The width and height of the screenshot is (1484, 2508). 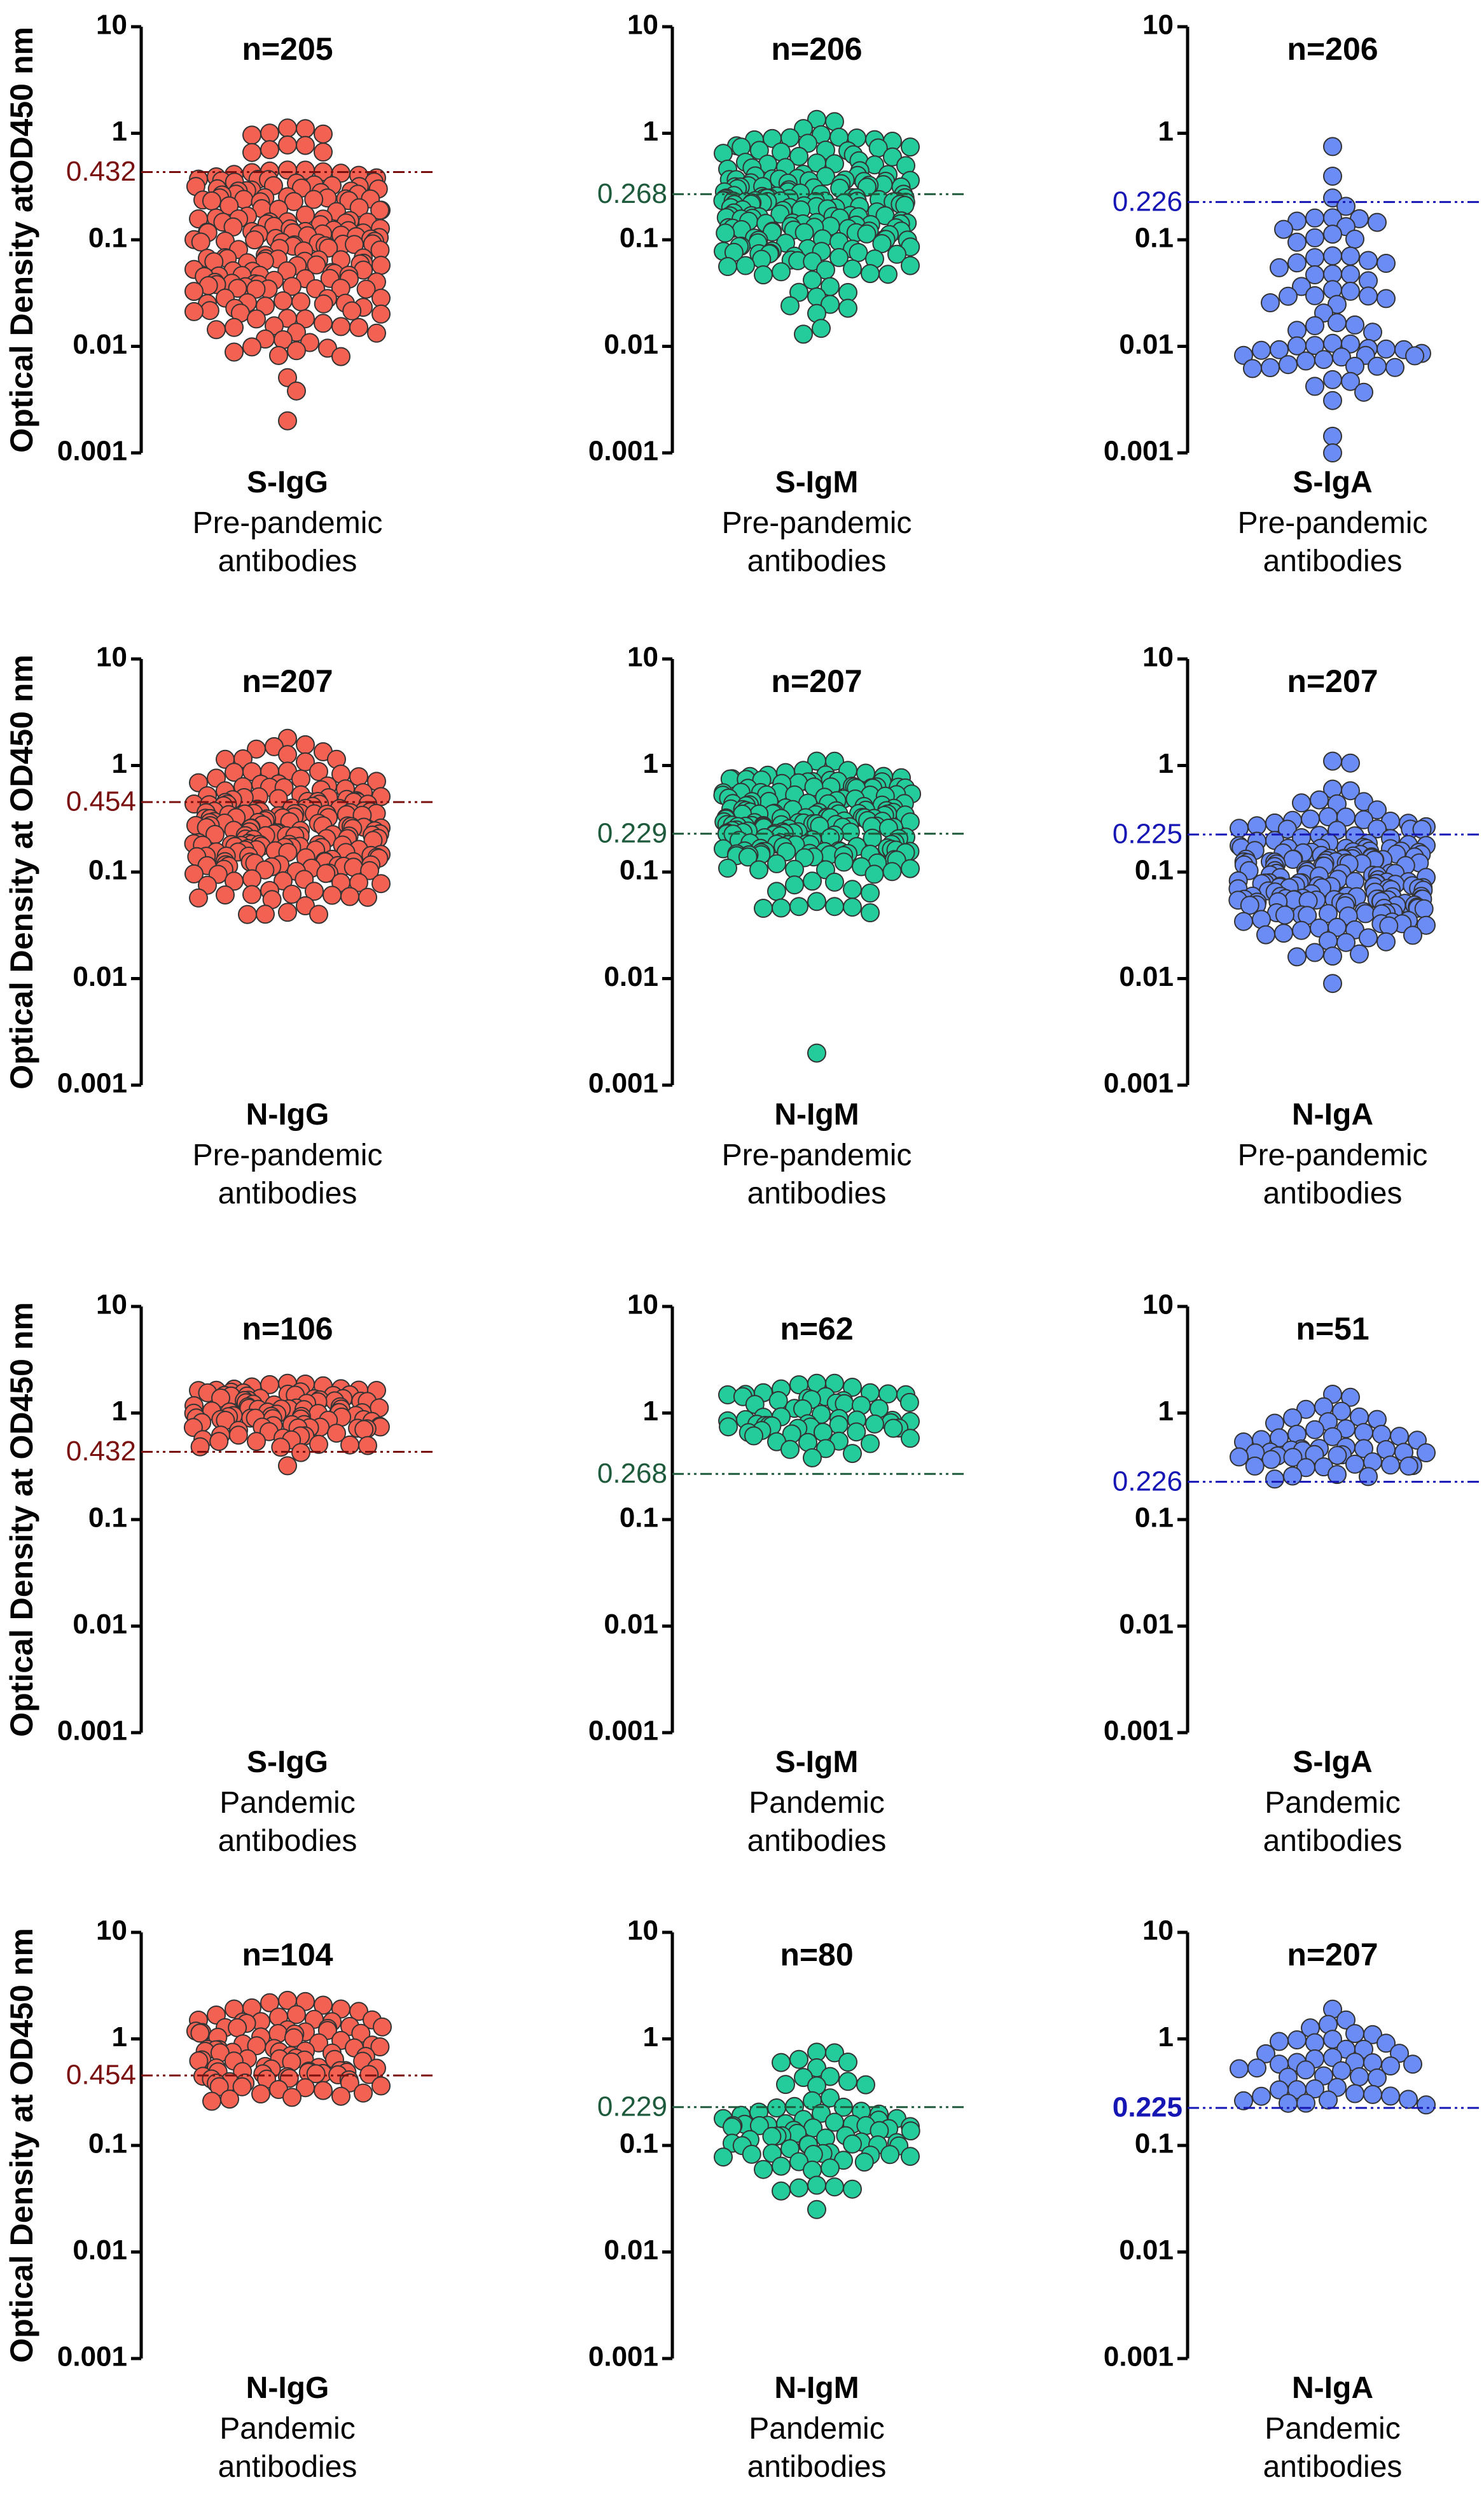 I want to click on cutoff-label: 0.229, so click(x=632, y=2106).